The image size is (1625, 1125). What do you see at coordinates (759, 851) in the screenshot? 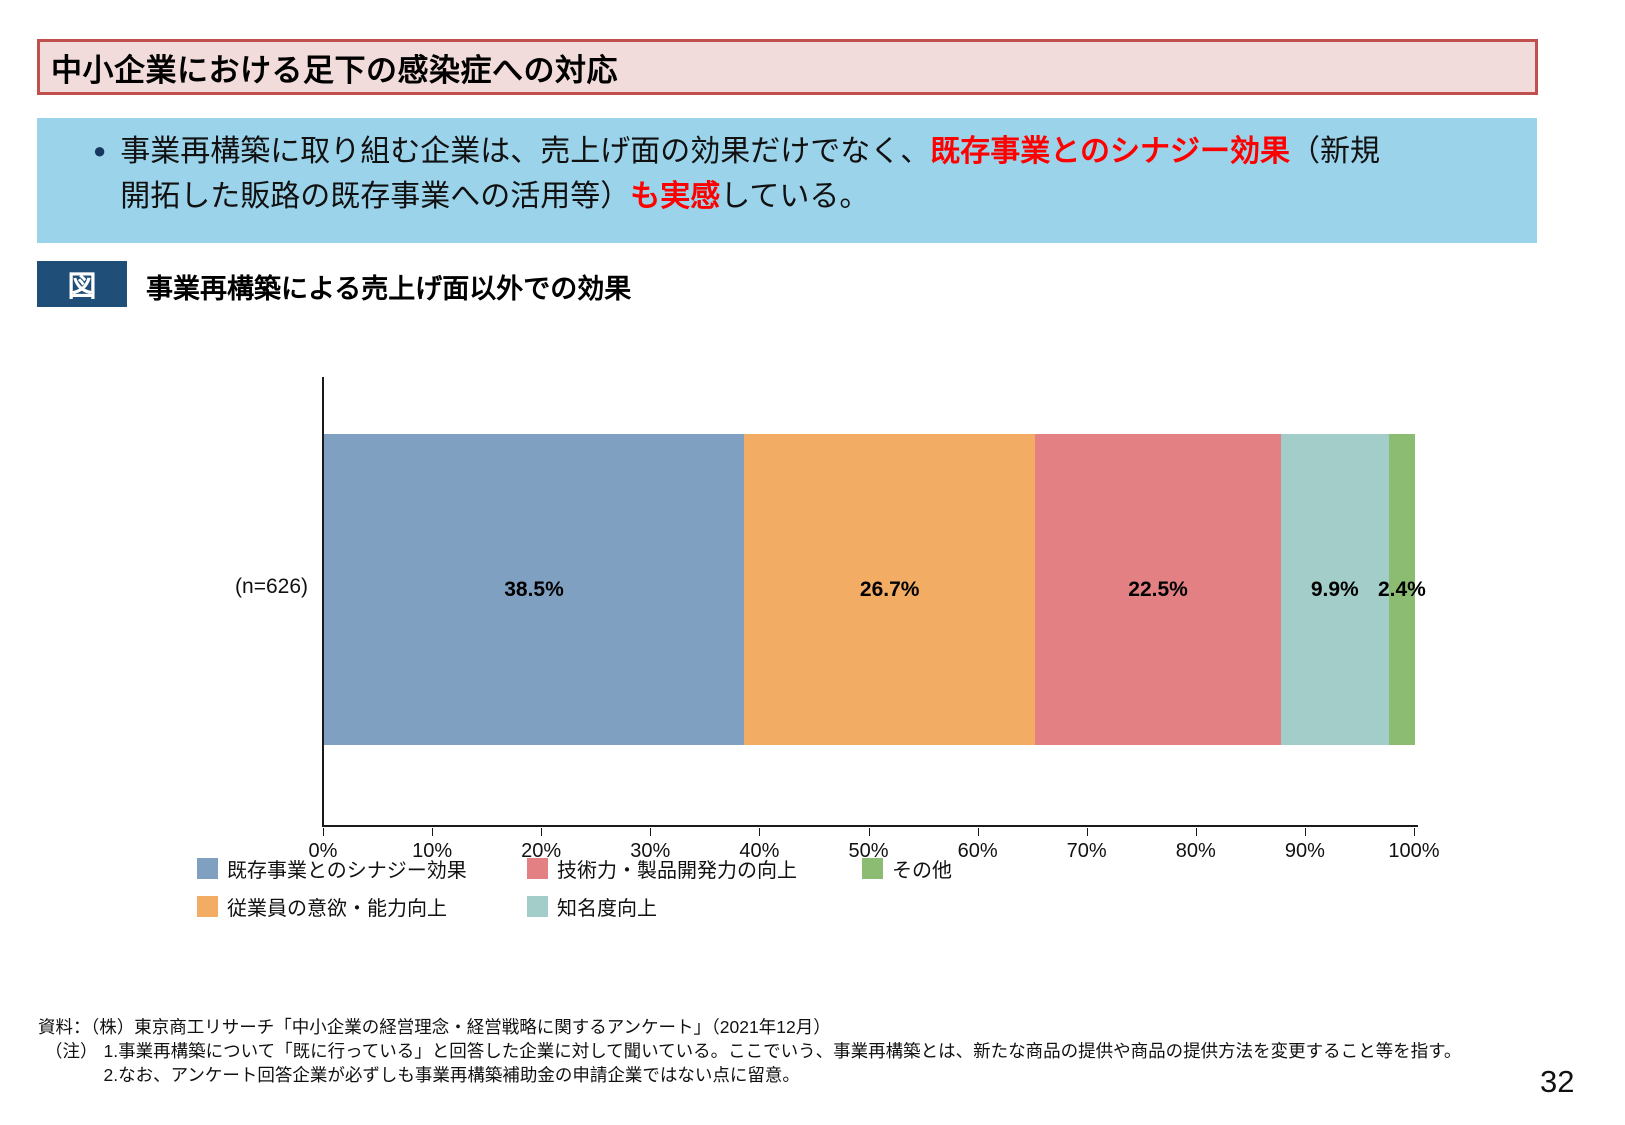
I see `x-axis-tick-label: 40%` at bounding box center [759, 851].